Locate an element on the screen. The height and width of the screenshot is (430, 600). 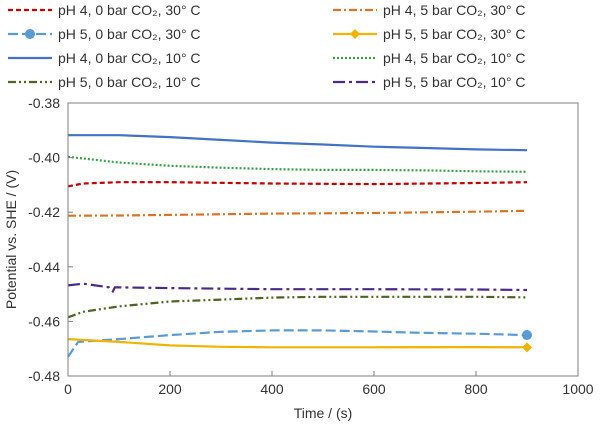
legend-label: pH 4, 5 bar CO₂, 30° C is located at coordinates (454, 10).